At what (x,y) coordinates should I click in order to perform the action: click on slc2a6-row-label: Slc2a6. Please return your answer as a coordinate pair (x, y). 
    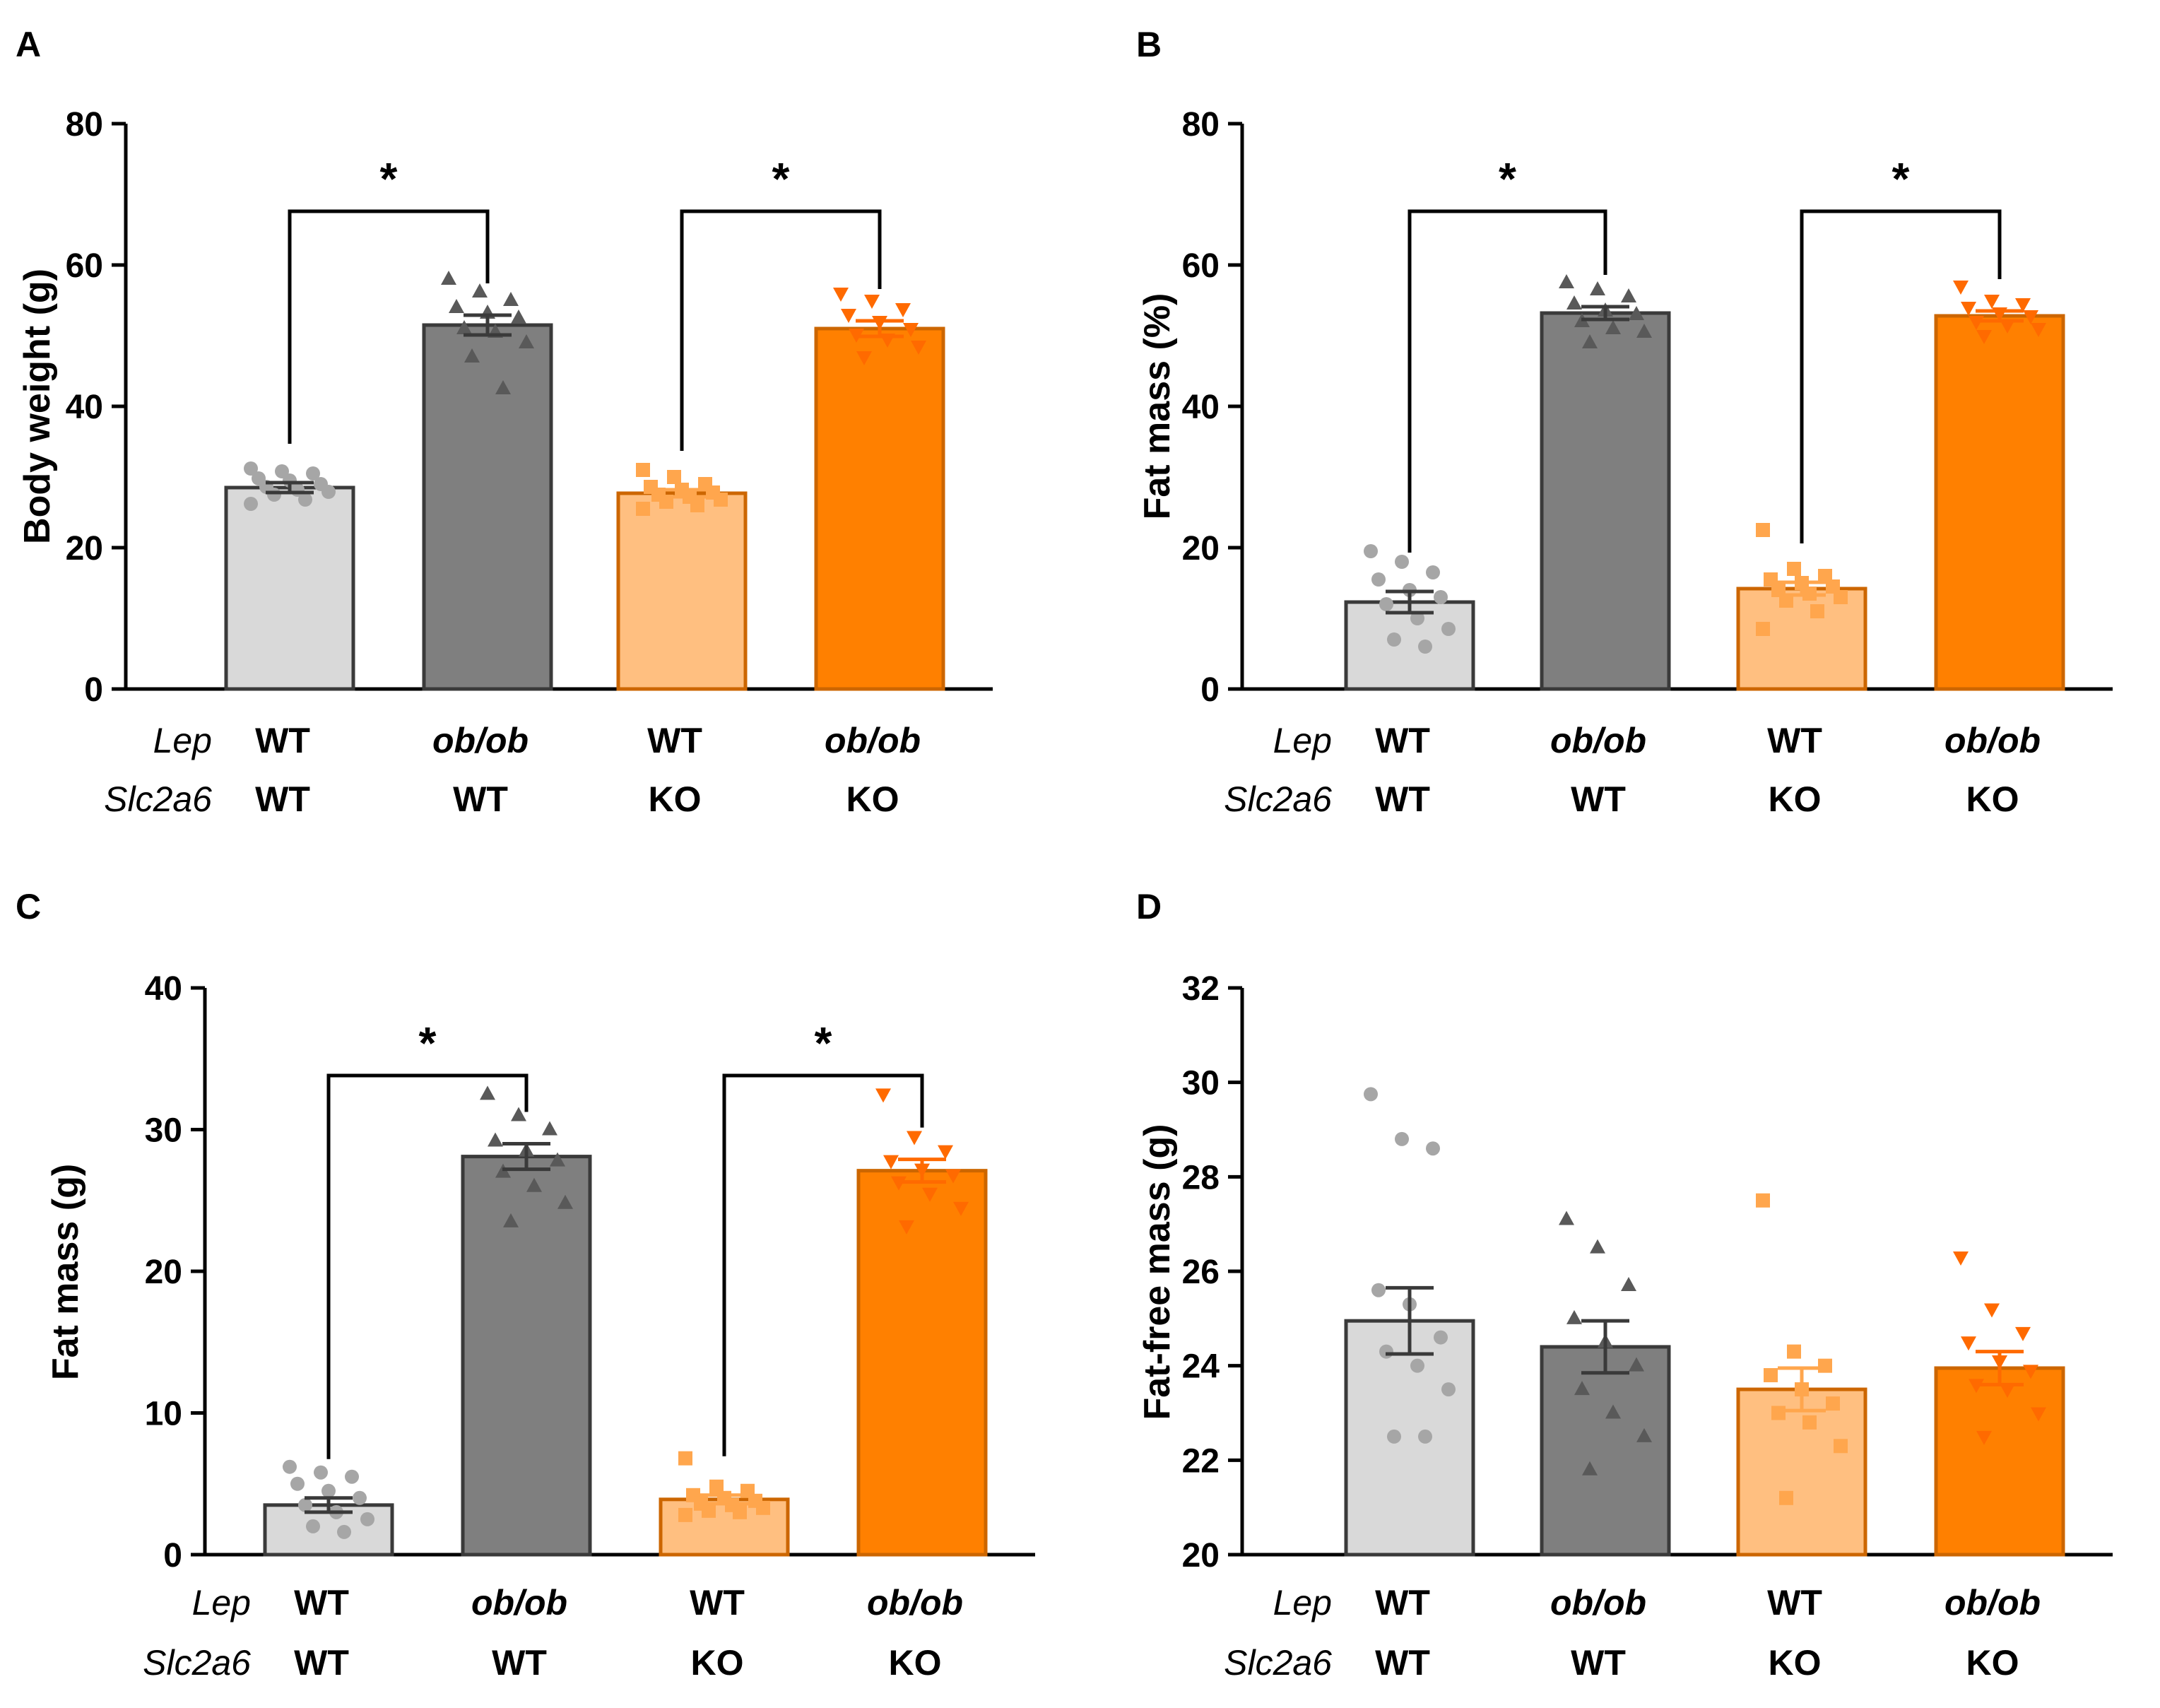
    Looking at the image, I should click on (197, 1663).